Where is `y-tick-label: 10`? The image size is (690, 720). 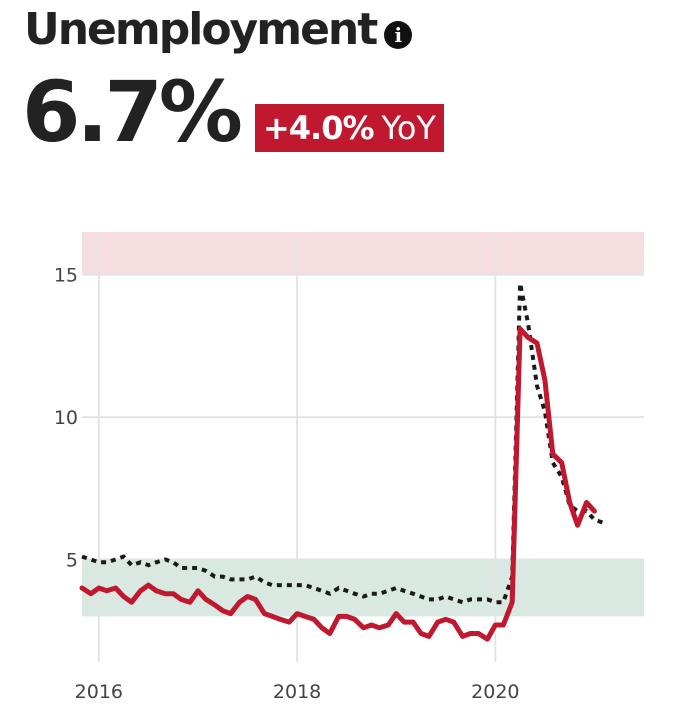 y-tick-label: 10 is located at coordinates (66, 418).